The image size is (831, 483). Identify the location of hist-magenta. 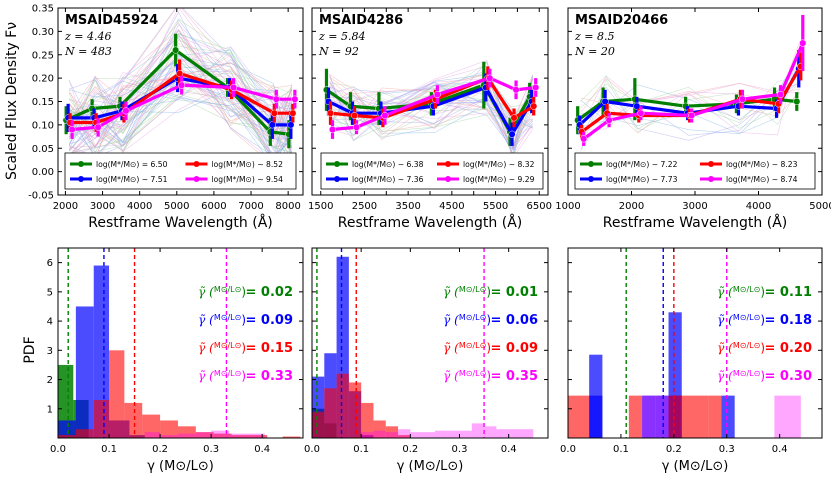
(447, 430).